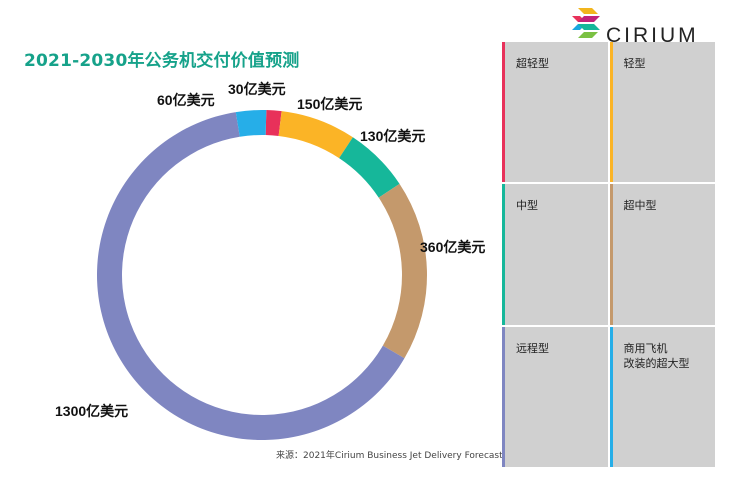  What do you see at coordinates (634, 63) in the screenshot?
I see `legend-label: 轻型` at bounding box center [634, 63].